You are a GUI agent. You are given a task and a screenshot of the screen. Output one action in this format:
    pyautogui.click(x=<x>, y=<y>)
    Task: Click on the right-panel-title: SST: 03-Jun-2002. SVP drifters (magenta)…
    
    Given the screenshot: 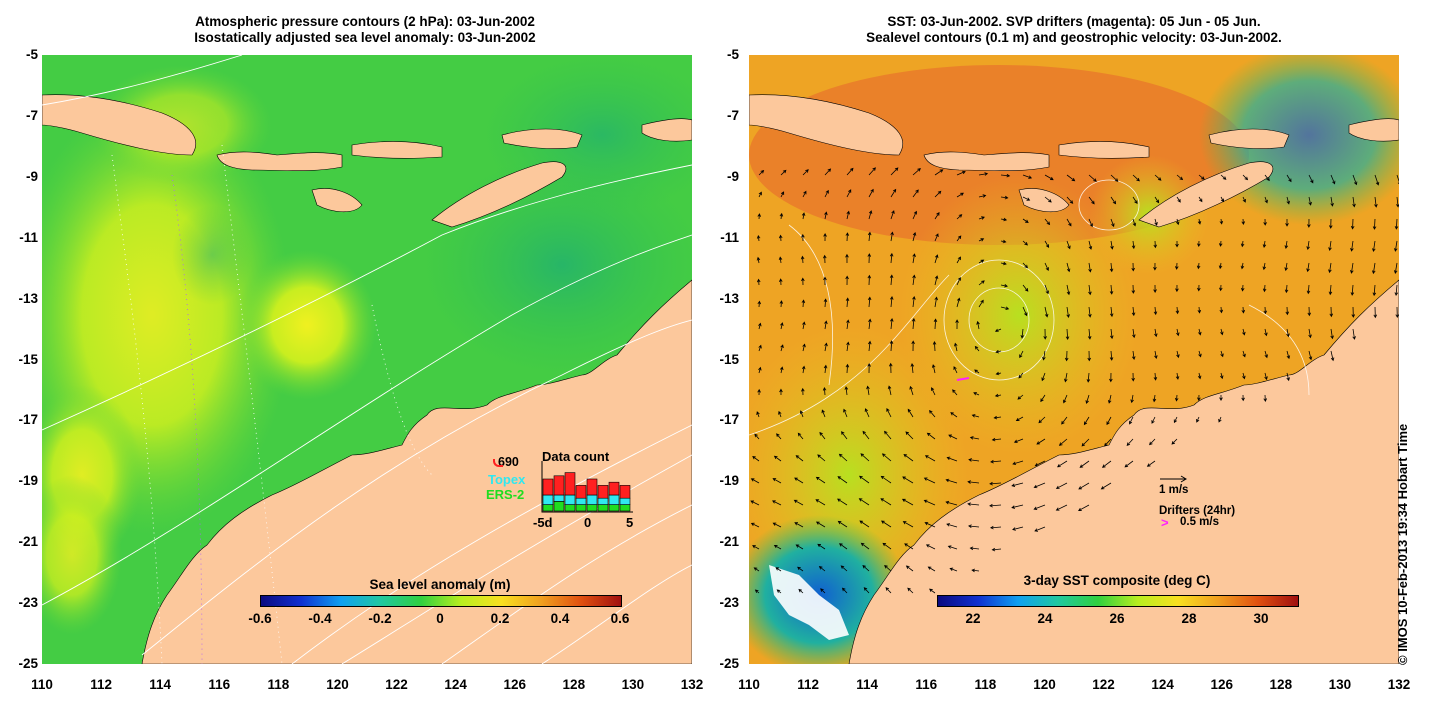 What is the action you would take?
    pyautogui.click(x=1074, y=30)
    